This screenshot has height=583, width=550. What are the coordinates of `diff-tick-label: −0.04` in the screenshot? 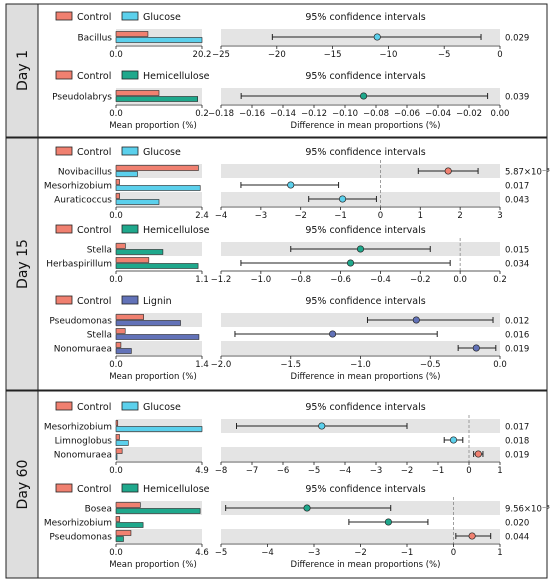 It's located at (438, 114).